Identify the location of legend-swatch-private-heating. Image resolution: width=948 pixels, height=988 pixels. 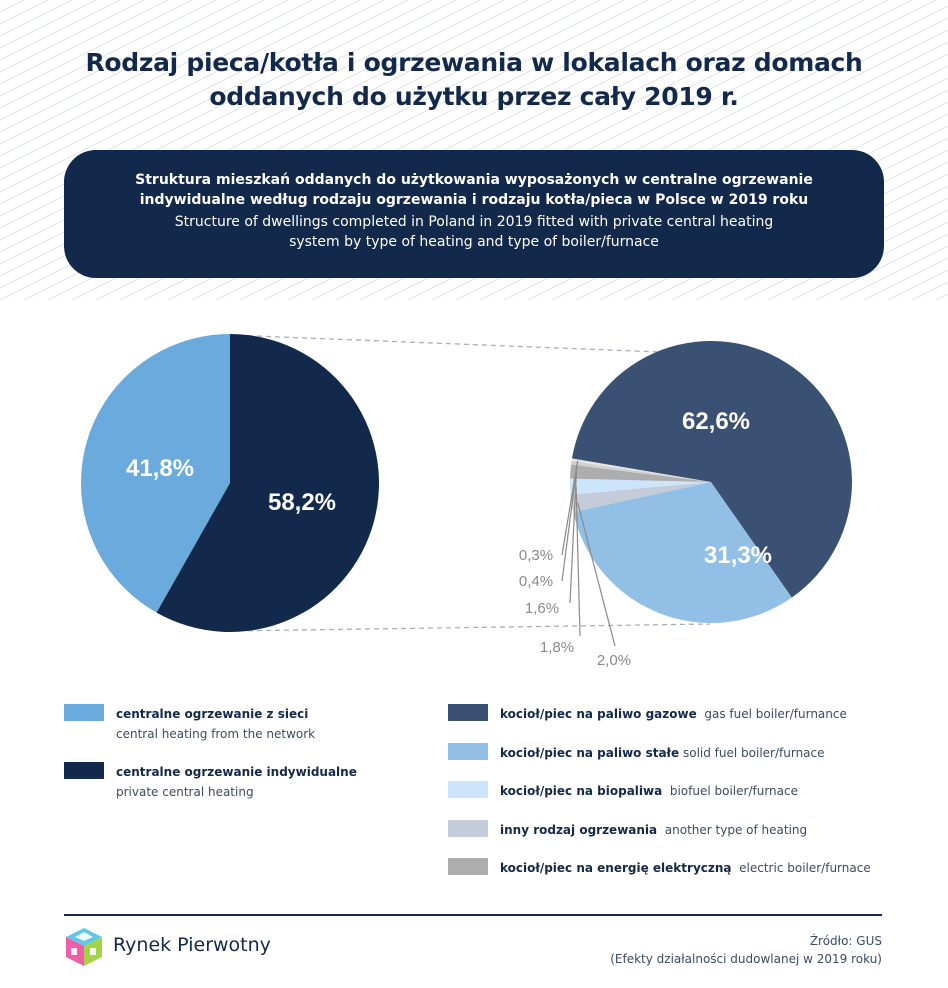
(84, 770).